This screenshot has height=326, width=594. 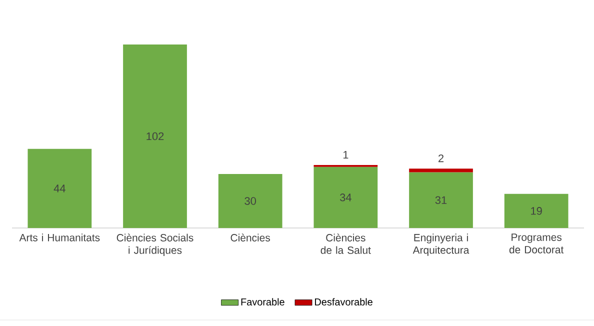 I want to click on data-label: 102, so click(x=155, y=136).